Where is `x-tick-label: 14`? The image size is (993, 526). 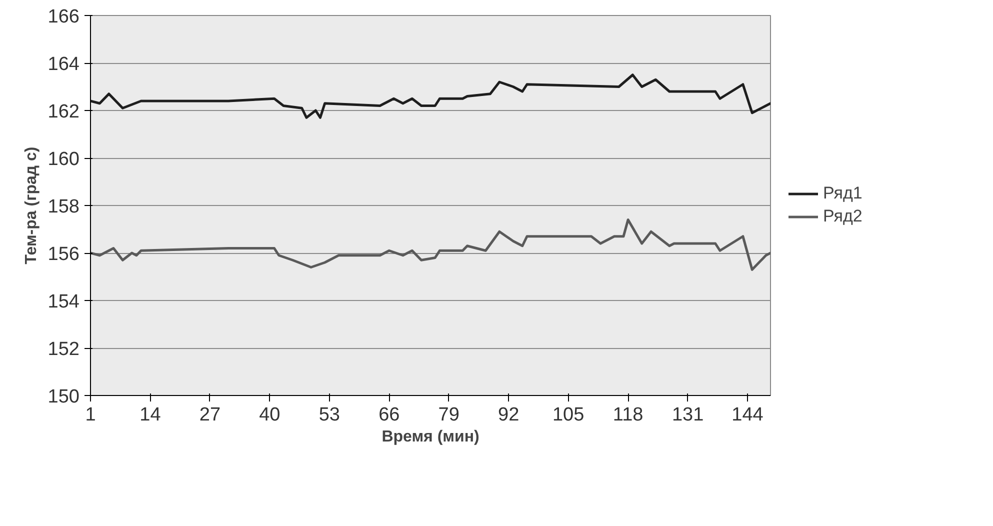 x-tick-label: 14 is located at coordinates (151, 415).